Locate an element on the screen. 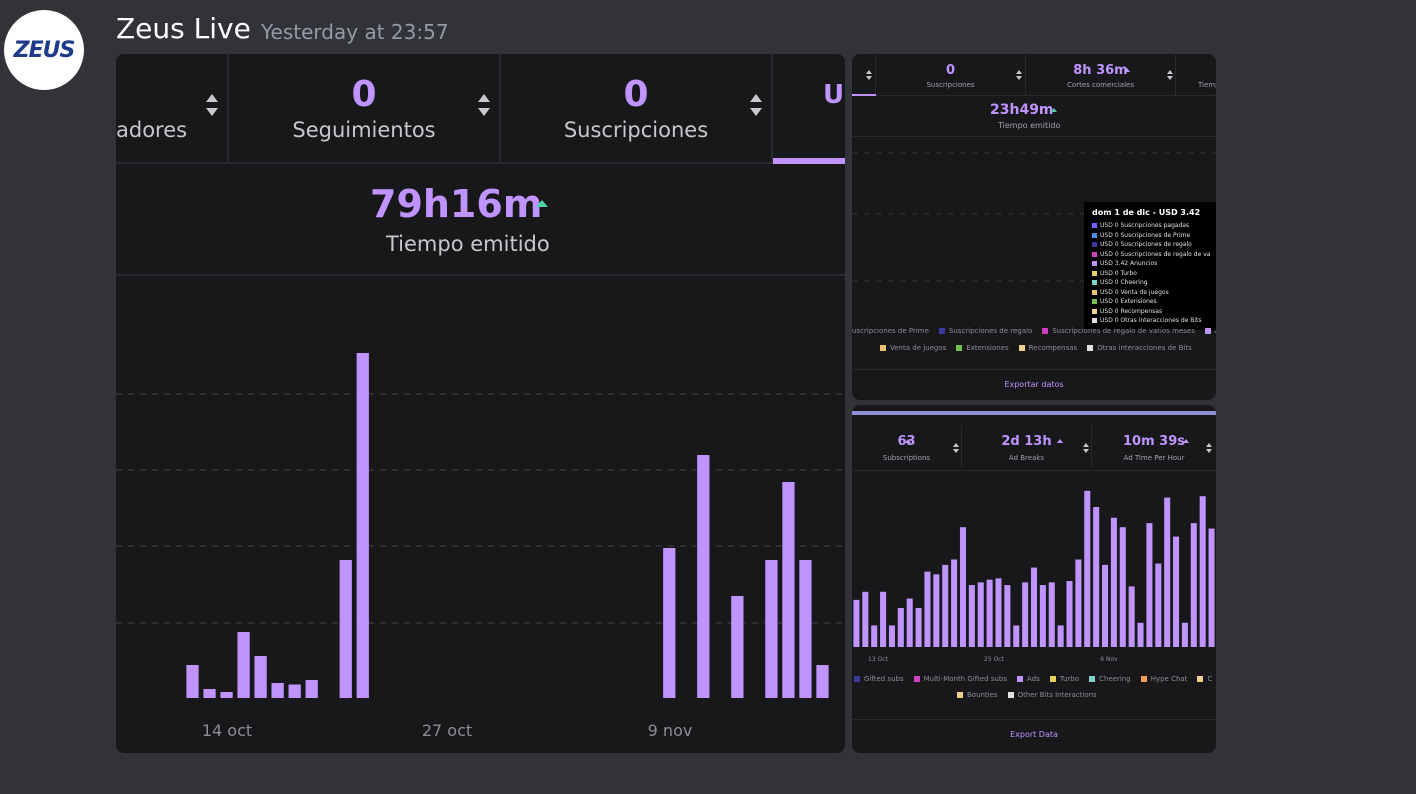  legend-item: Hype Chat is located at coordinates (1163, 679).